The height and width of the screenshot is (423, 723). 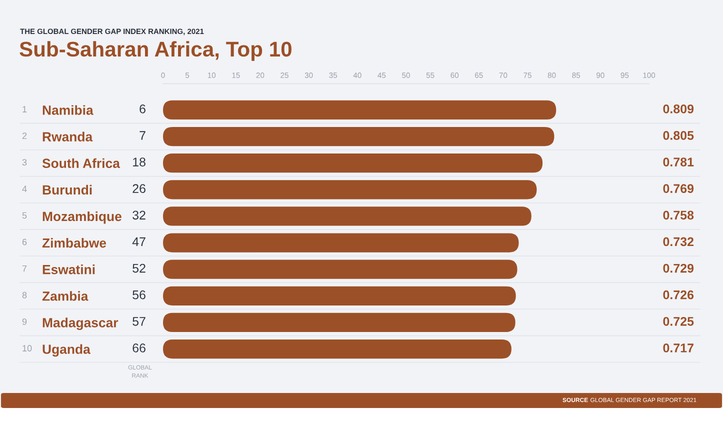 What do you see at coordinates (27, 348) in the screenshot?
I see `text: 10` at bounding box center [27, 348].